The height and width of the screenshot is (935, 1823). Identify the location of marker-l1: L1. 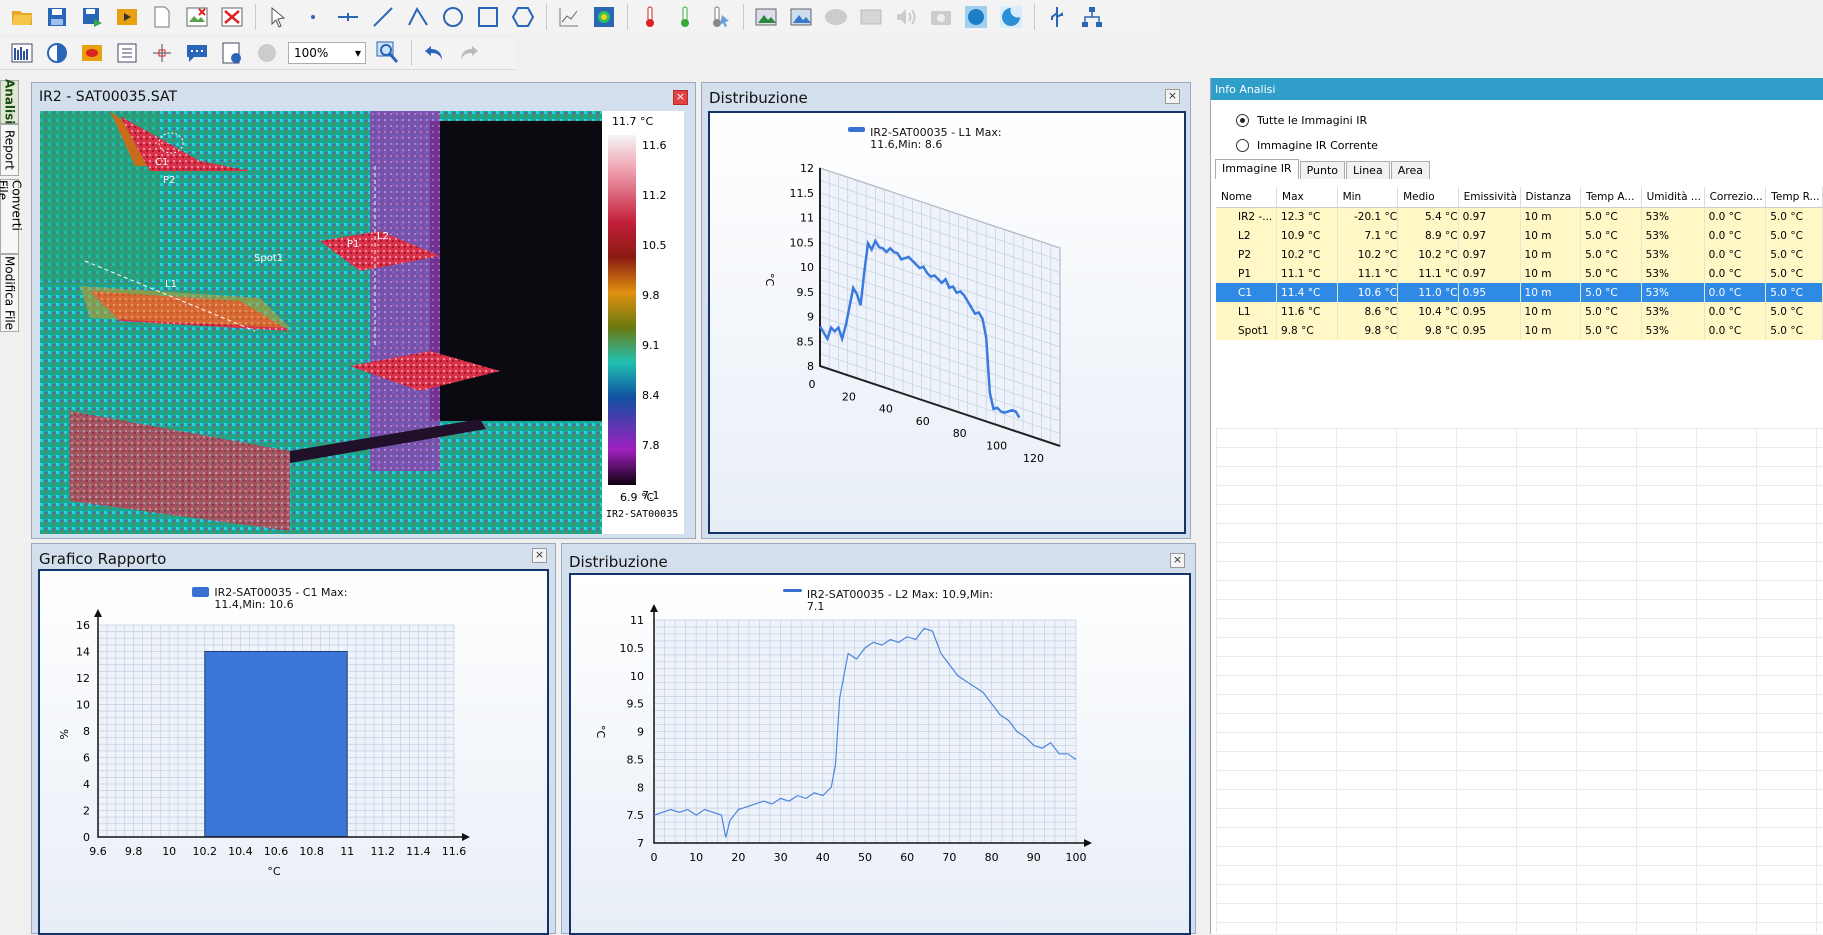
(171, 284).